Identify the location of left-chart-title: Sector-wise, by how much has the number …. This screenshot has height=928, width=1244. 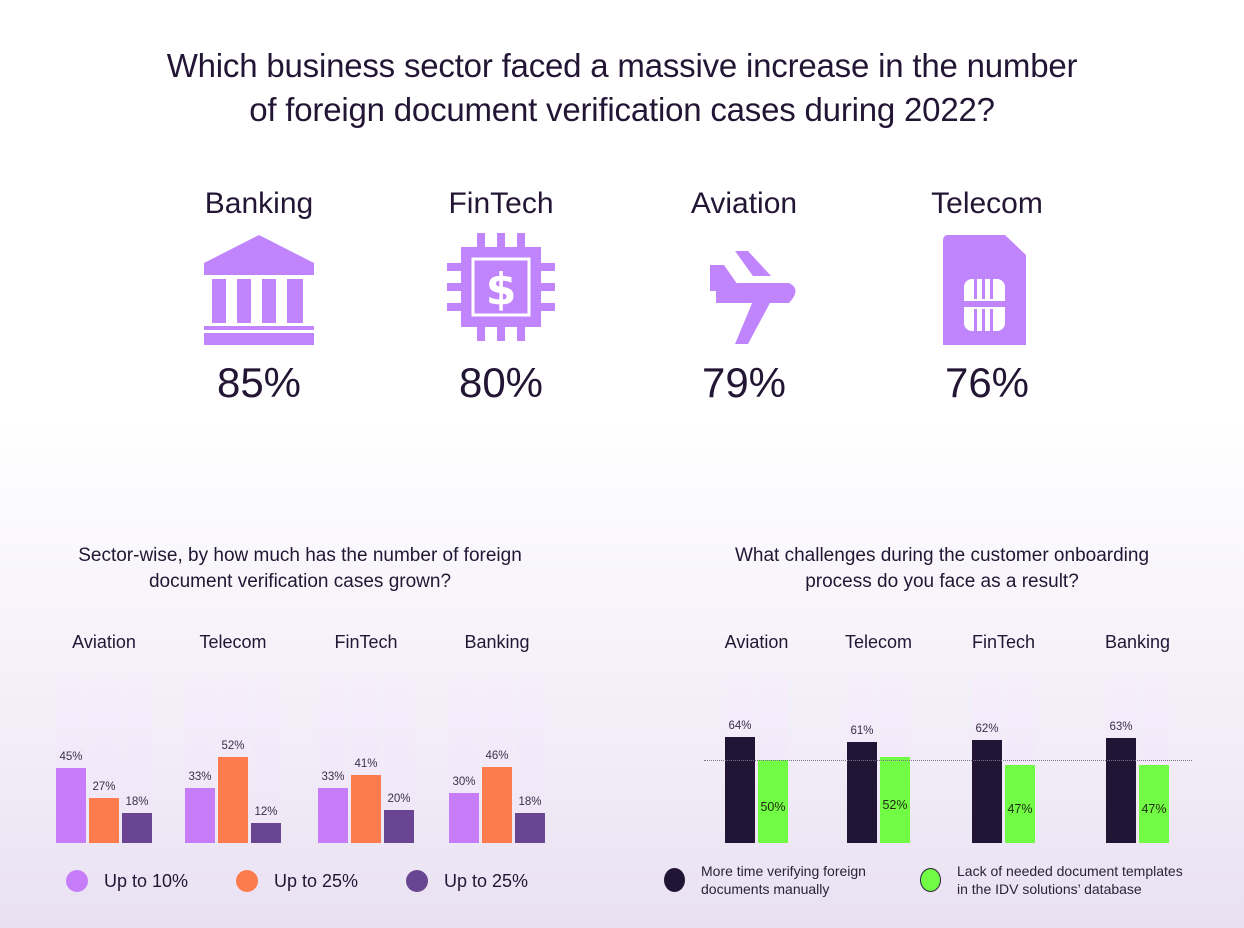
(300, 569).